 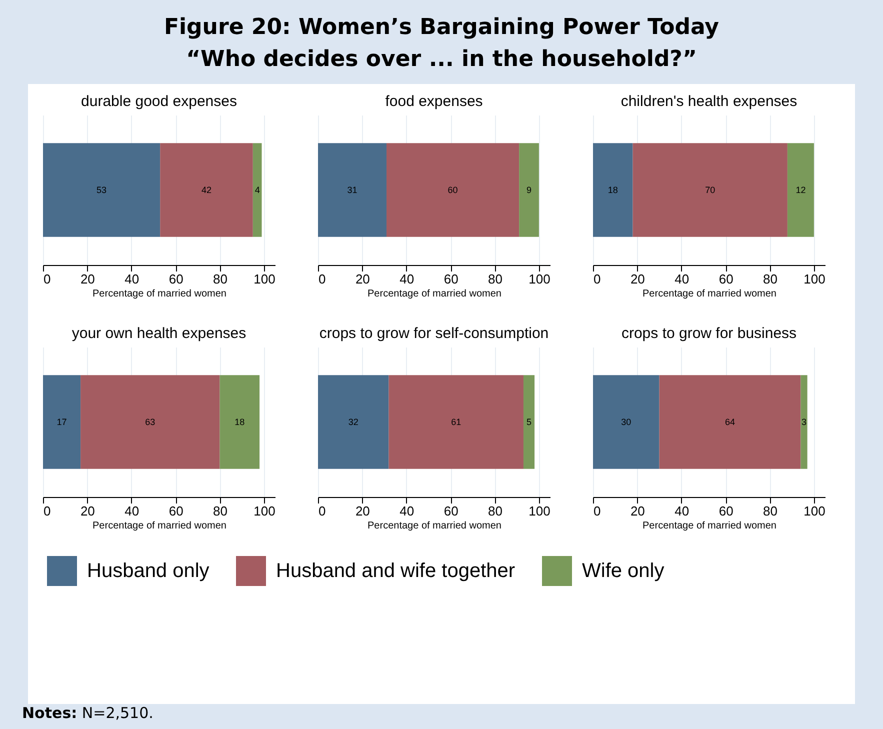 What do you see at coordinates (623, 571) in the screenshot?
I see `legend-label: Wife only` at bounding box center [623, 571].